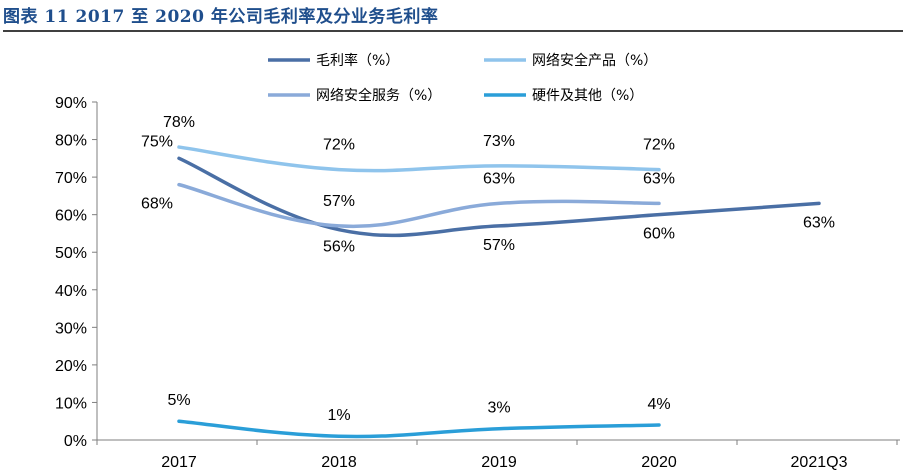 This screenshot has height=470, width=906. I want to click on data-label-hardware-other: 5%, so click(178, 400).